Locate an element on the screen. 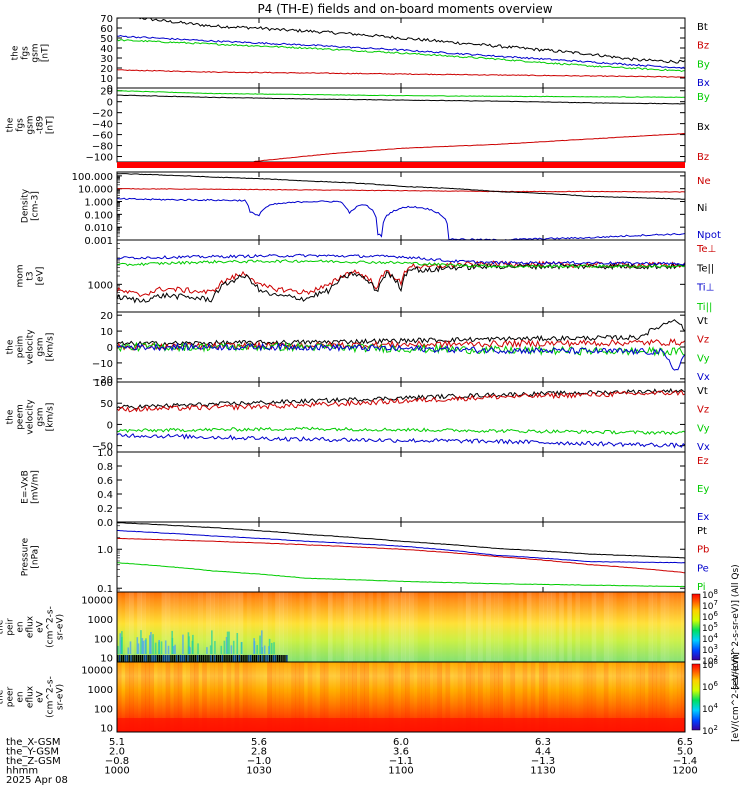  panel-ylabel-line: velocity is located at coordinates (31, 417).